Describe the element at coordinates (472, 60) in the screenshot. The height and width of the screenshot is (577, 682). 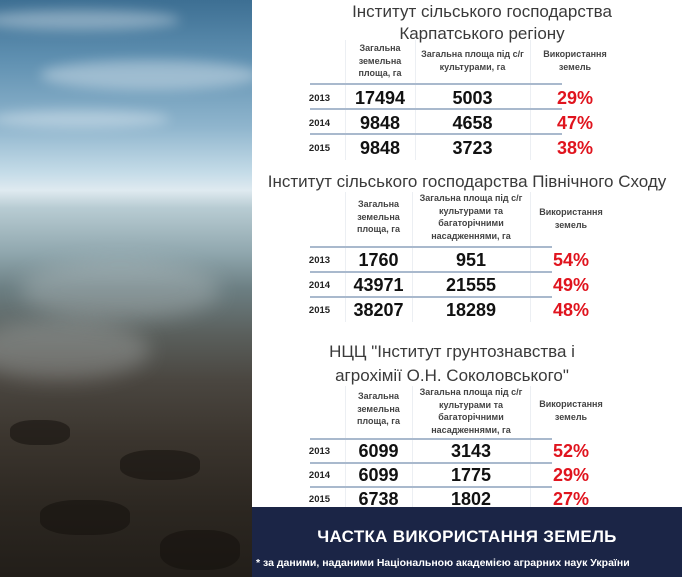
I see `column-header: Загальна площа під с/г культурами, га` at that location.